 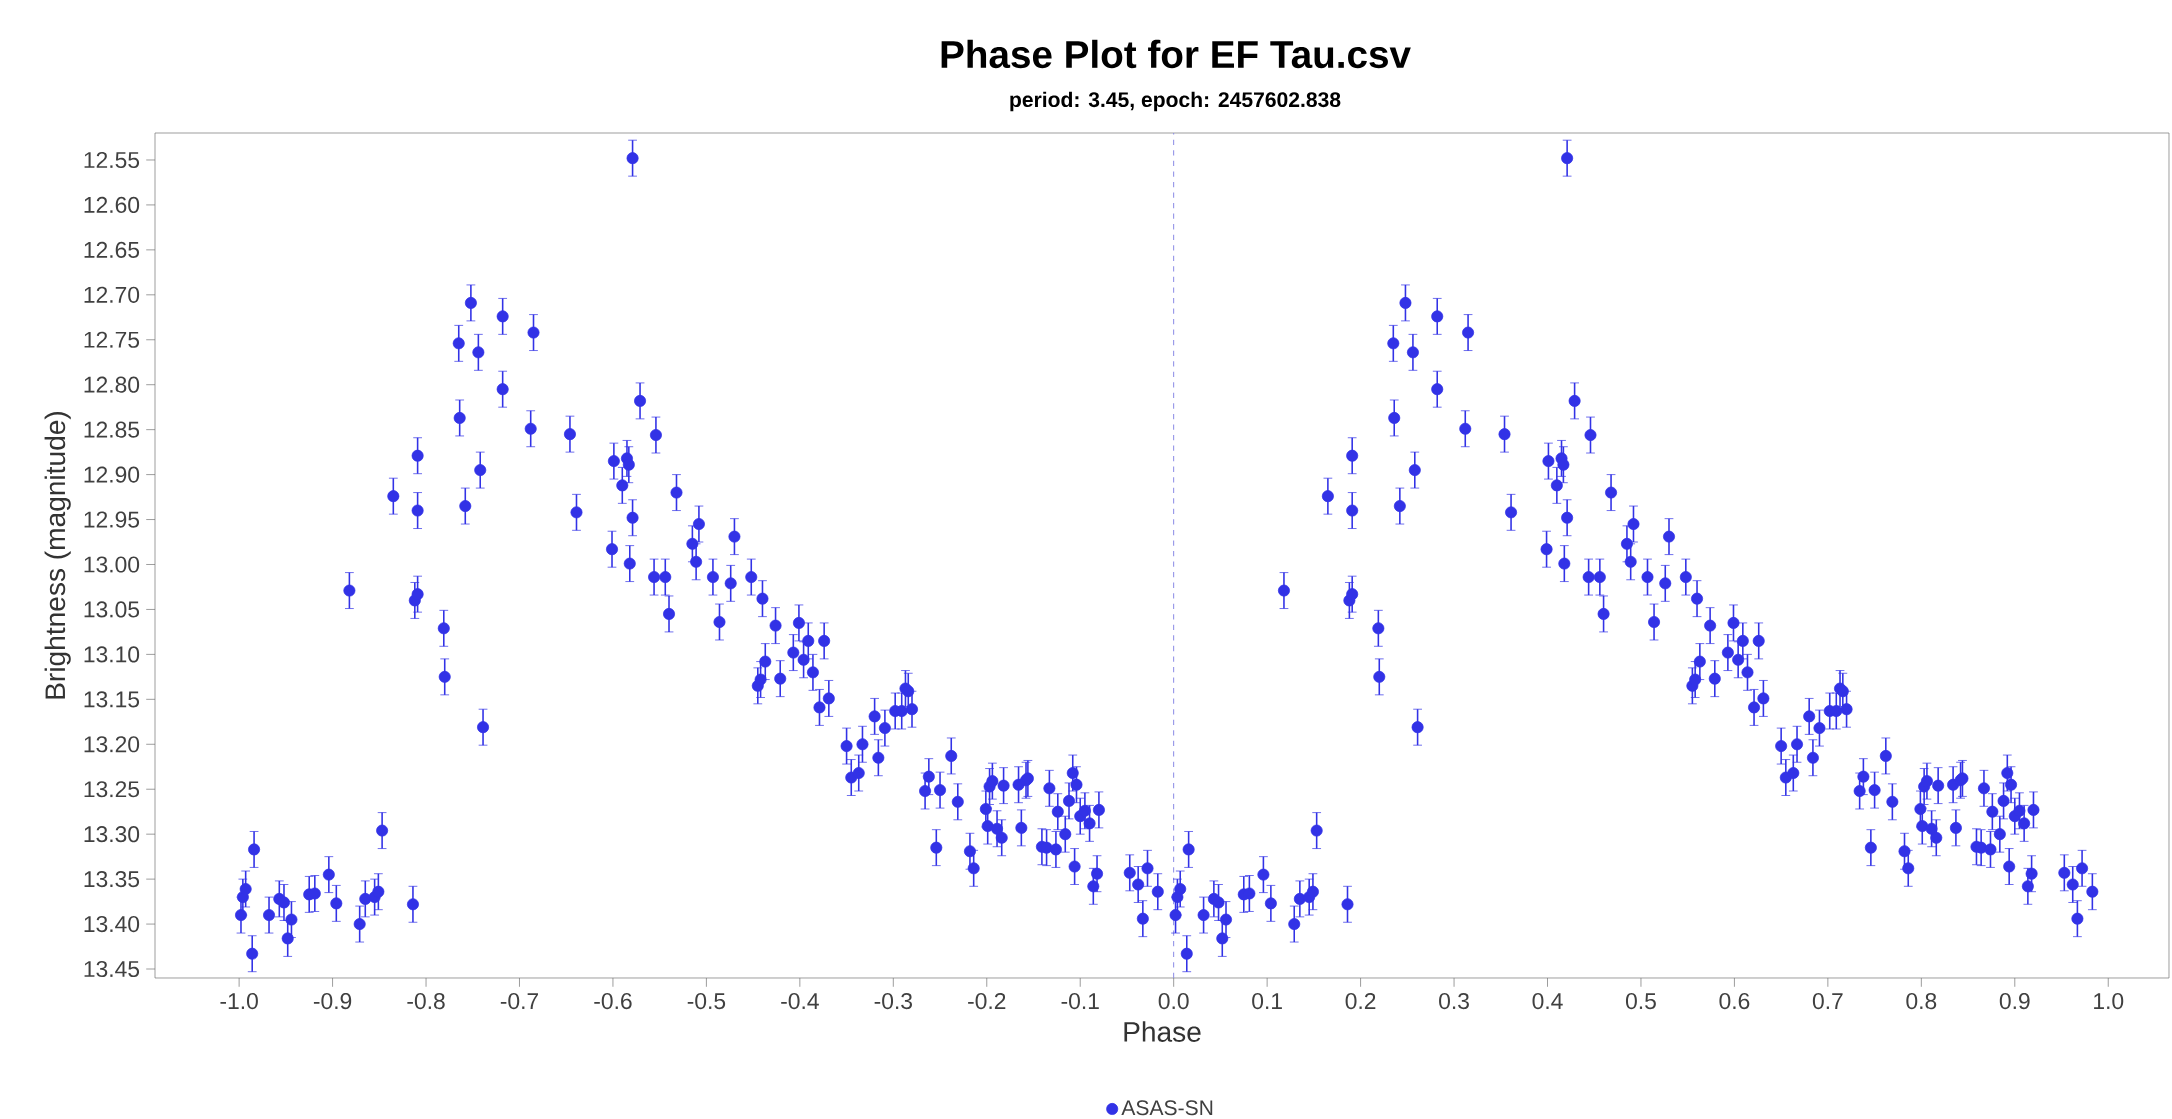 I want to click on y-tick-label: 13.30, so click(x=112, y=834).